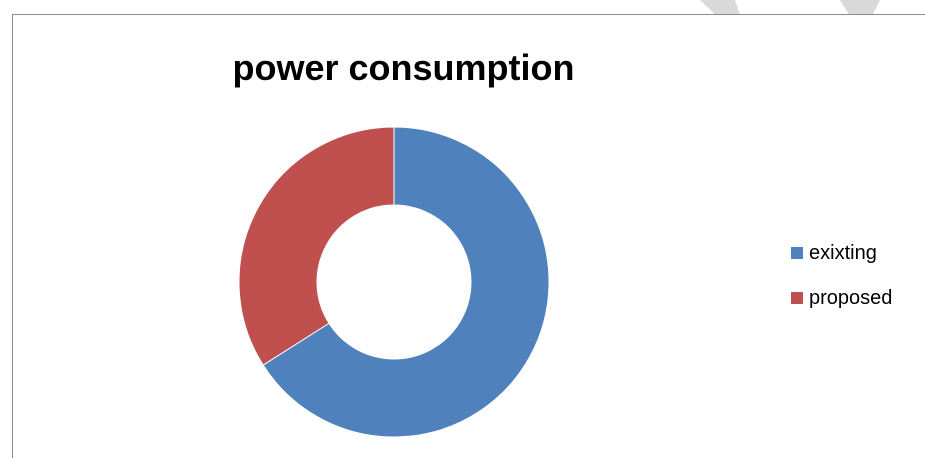  I want to click on legend-item-exixting: exixting, so click(841, 252).